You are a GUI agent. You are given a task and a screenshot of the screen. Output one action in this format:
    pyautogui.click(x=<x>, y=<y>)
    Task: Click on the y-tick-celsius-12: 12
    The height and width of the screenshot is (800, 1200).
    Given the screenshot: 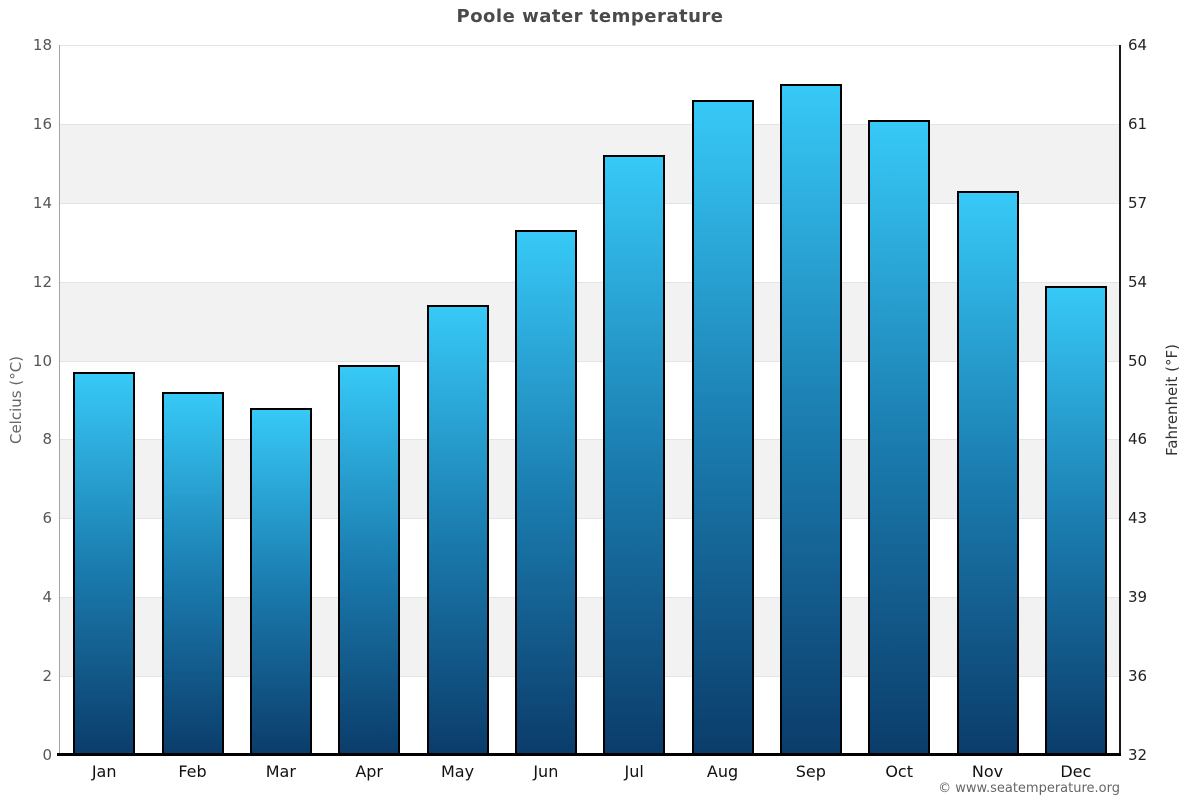 What is the action you would take?
    pyautogui.click(x=42, y=281)
    